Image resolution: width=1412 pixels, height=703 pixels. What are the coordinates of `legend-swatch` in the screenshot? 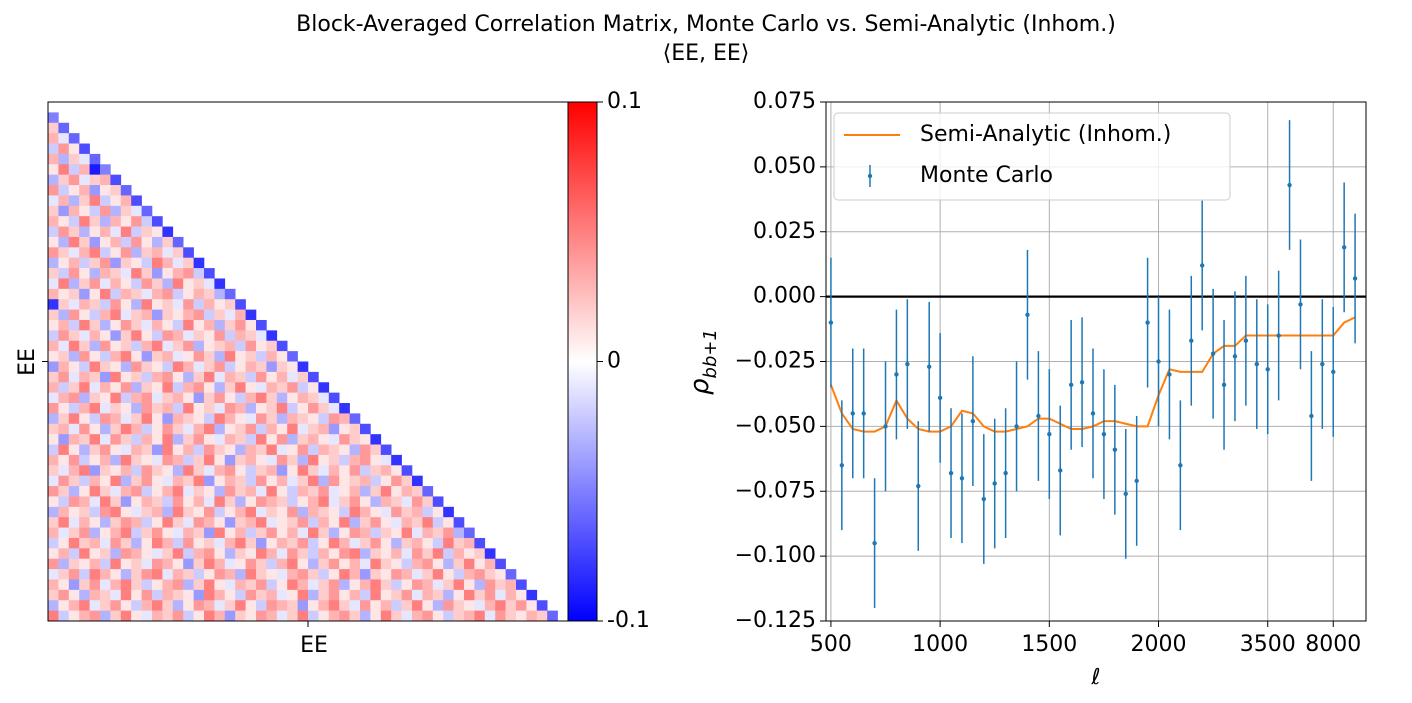 It's located at (870, 176).